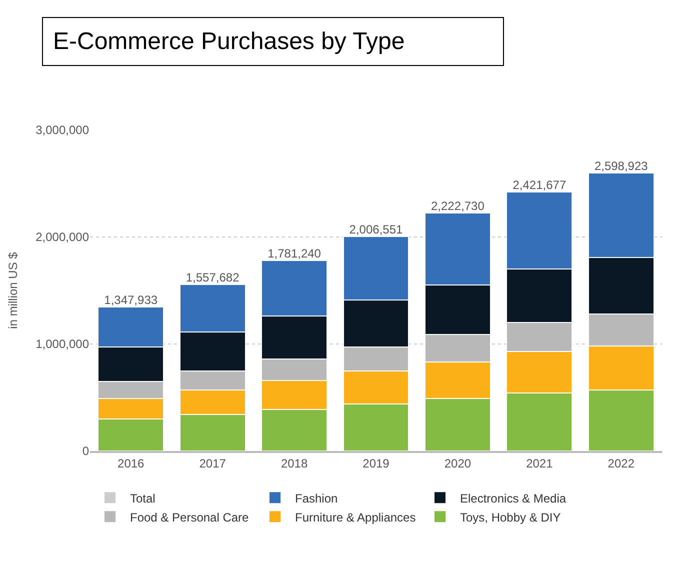  I want to click on y-tick-label: 0, so click(86, 451).